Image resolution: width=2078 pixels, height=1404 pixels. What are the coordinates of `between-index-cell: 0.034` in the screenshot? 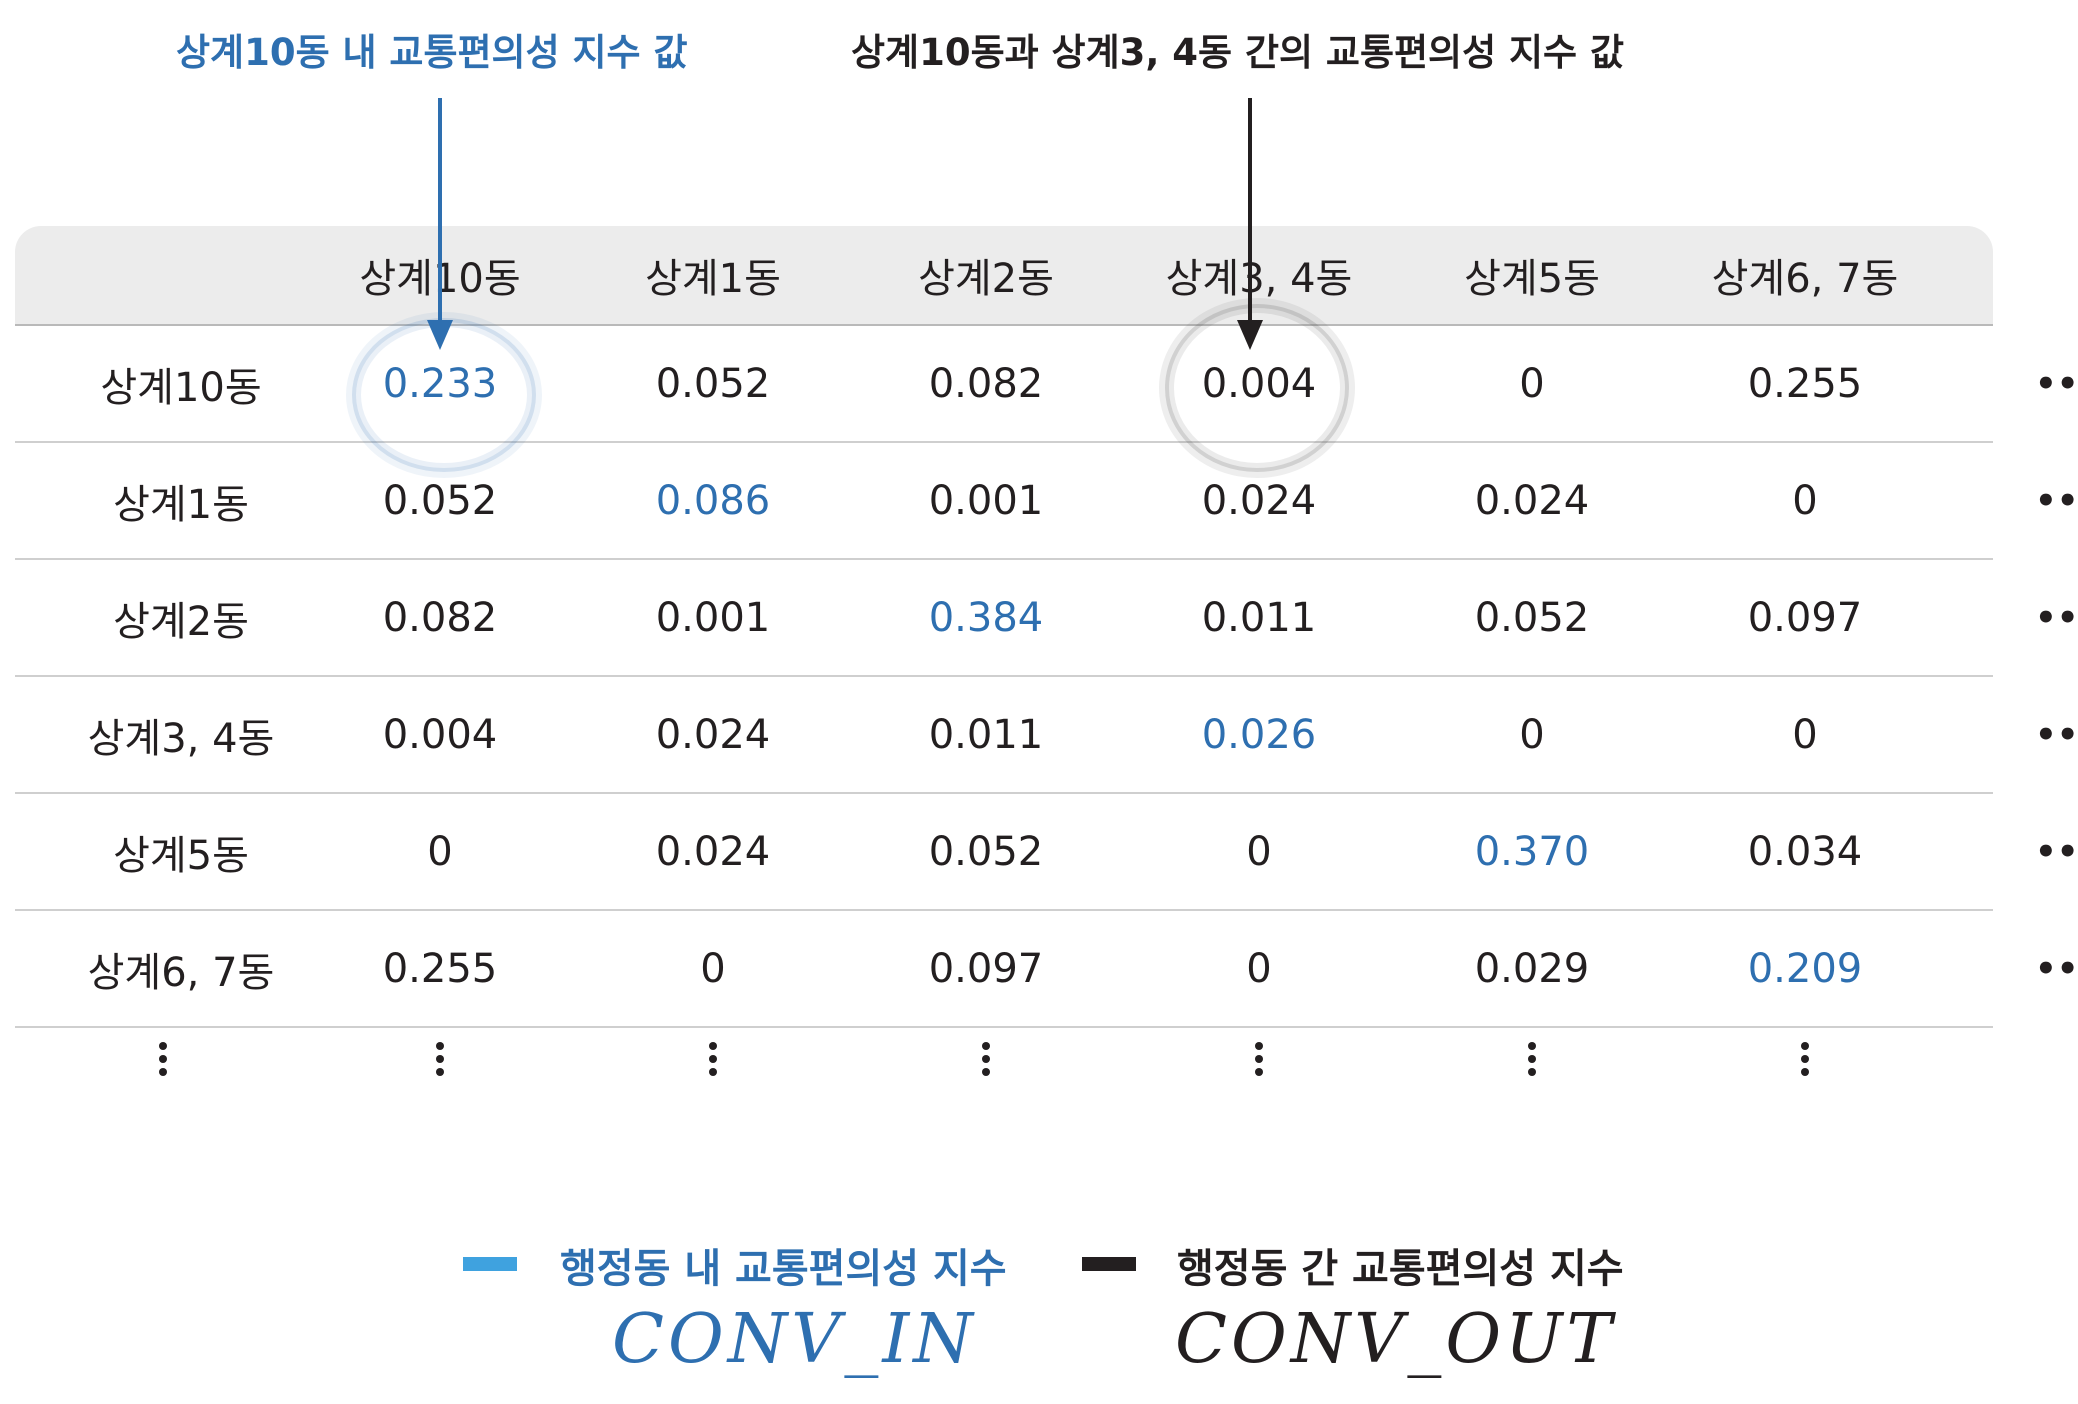 It's located at (1805, 851).